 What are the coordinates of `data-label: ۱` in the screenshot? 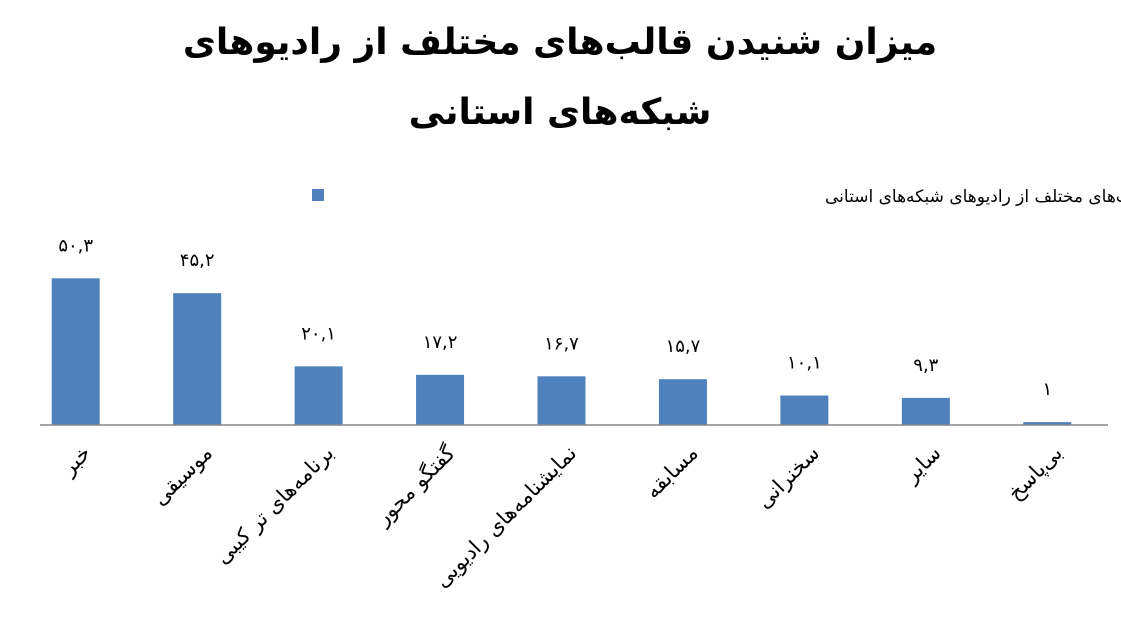 It's located at (1047, 389).